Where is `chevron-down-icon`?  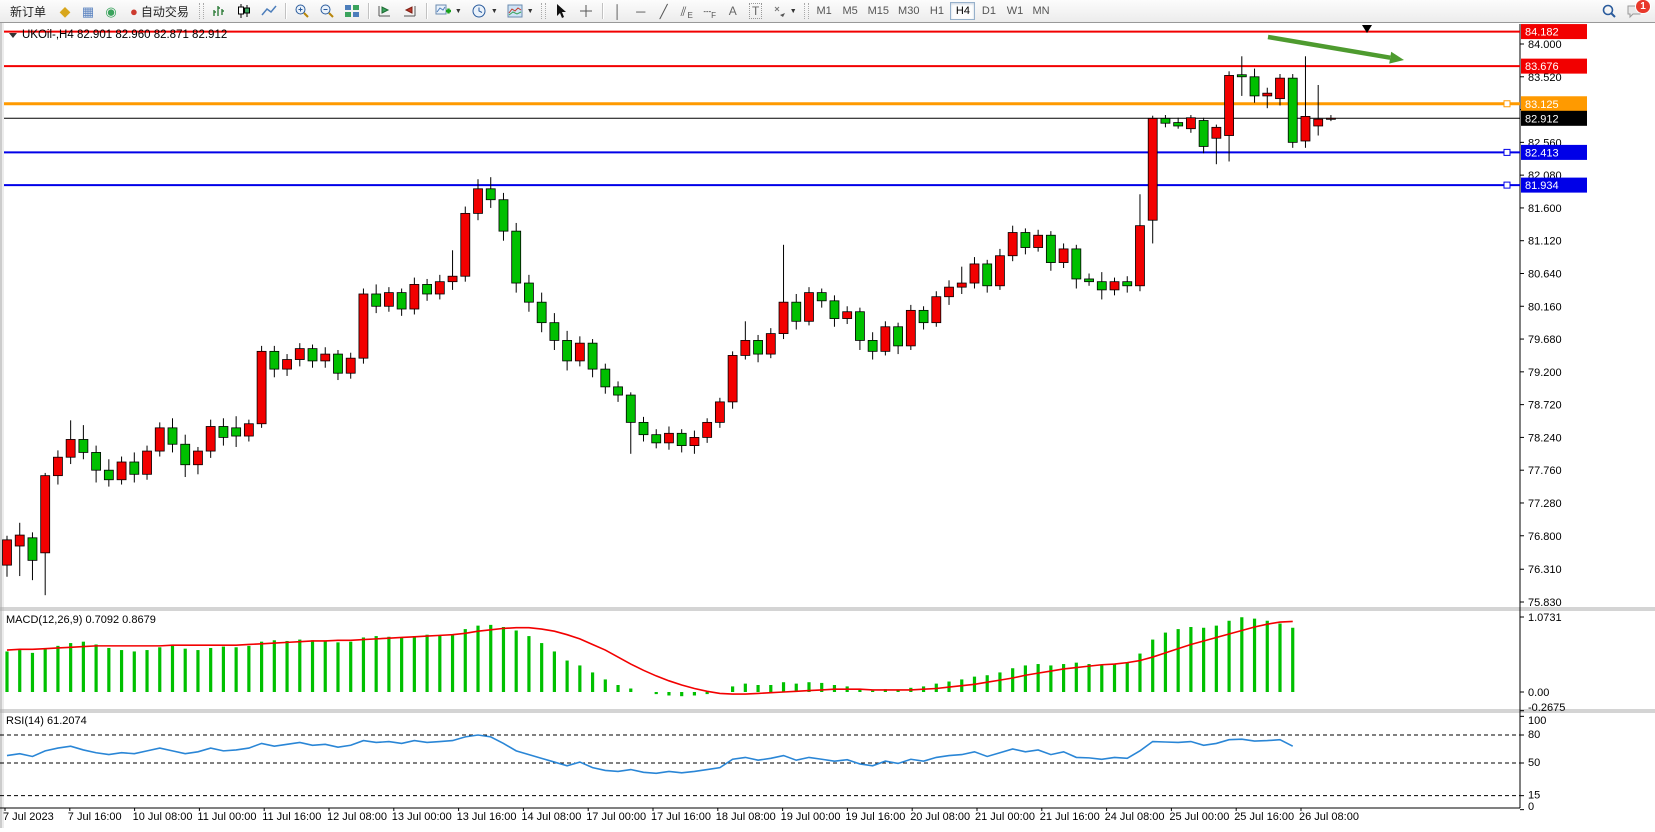 chevron-down-icon is located at coordinates (13, 35).